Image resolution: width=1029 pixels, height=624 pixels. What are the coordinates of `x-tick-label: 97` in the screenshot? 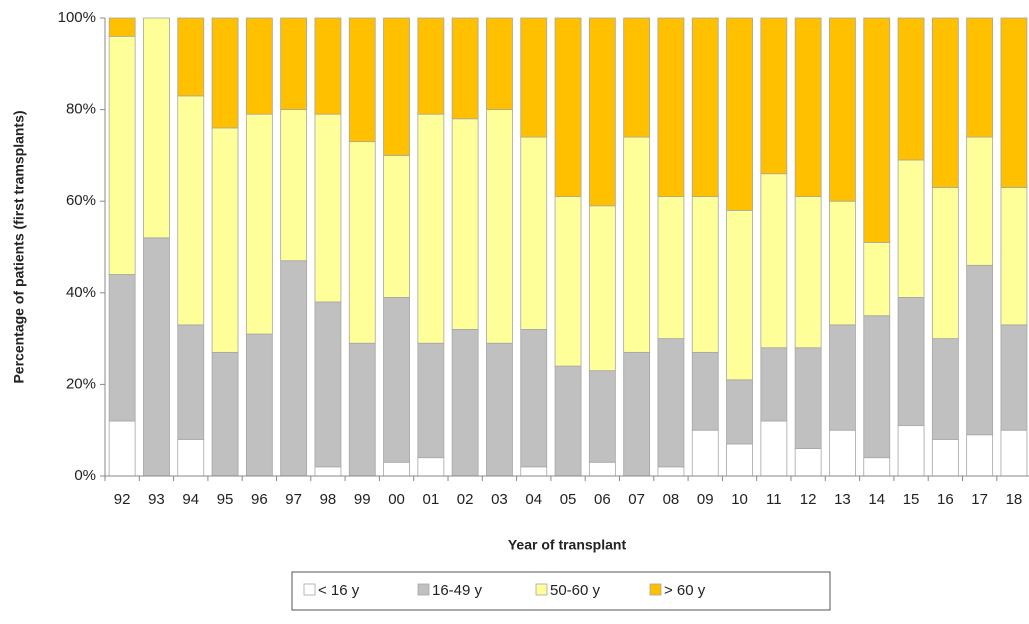 It's located at (293, 499).